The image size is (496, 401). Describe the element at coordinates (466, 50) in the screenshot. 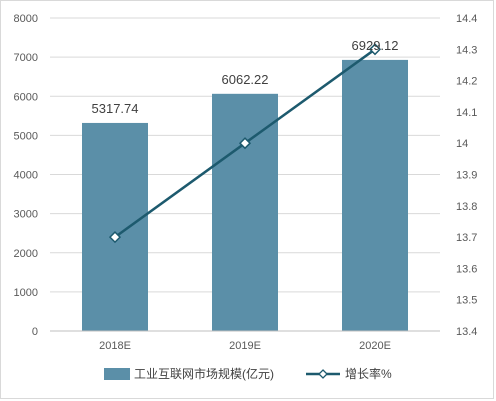

I see `y-right-tick-label: 14.3` at that location.